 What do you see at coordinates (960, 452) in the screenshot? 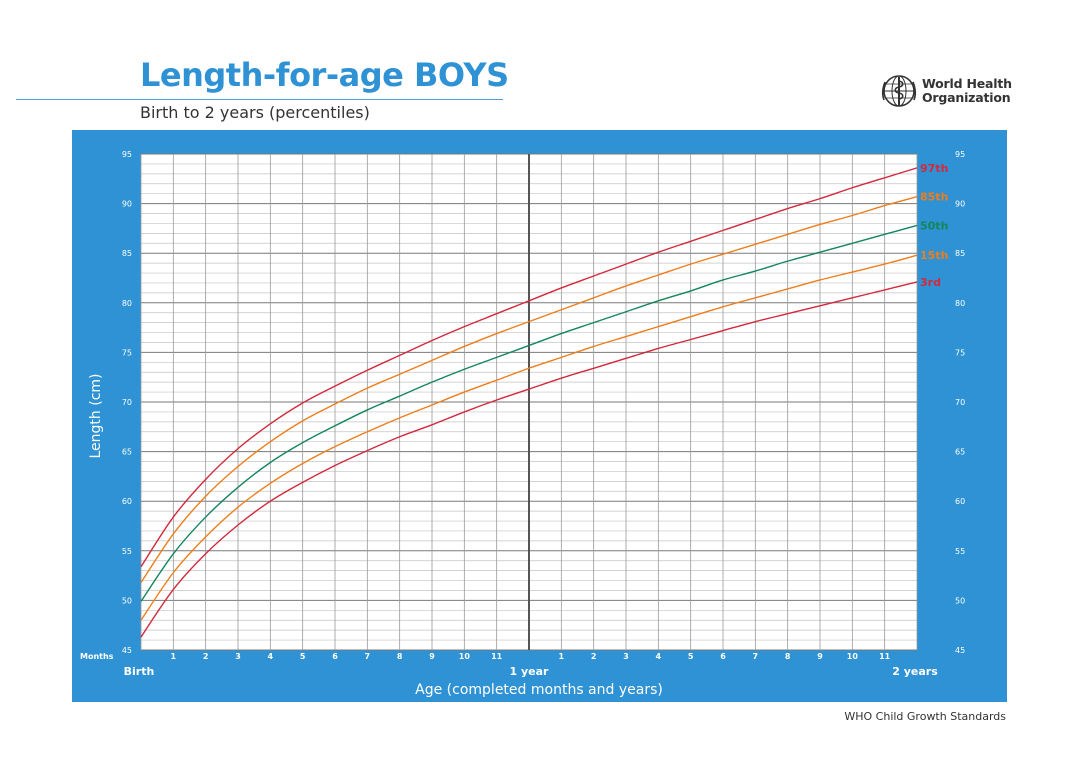
I see `y-tick-label-right: 65` at bounding box center [960, 452].